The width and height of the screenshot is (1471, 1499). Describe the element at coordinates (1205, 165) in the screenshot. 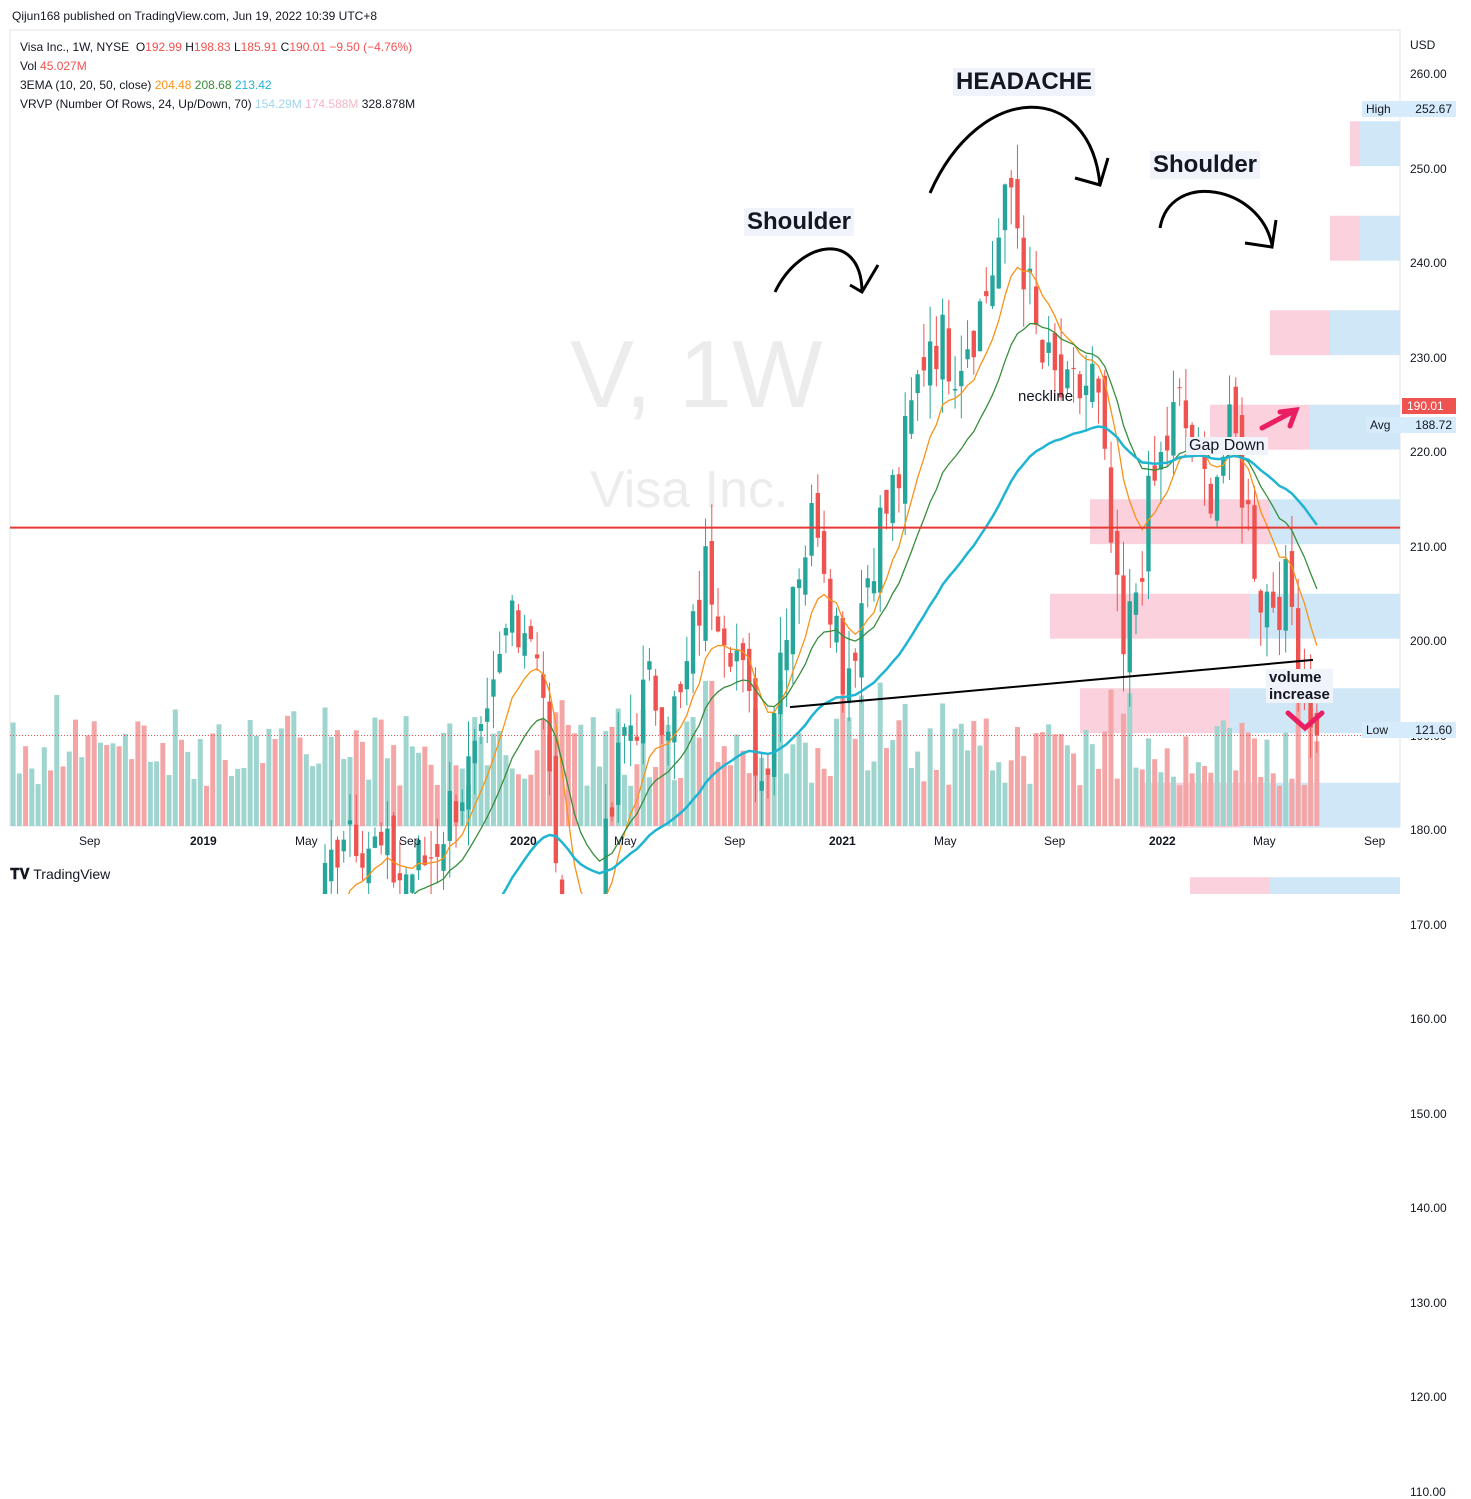

I see `annotation-shoulder-right: Shoulder` at that location.